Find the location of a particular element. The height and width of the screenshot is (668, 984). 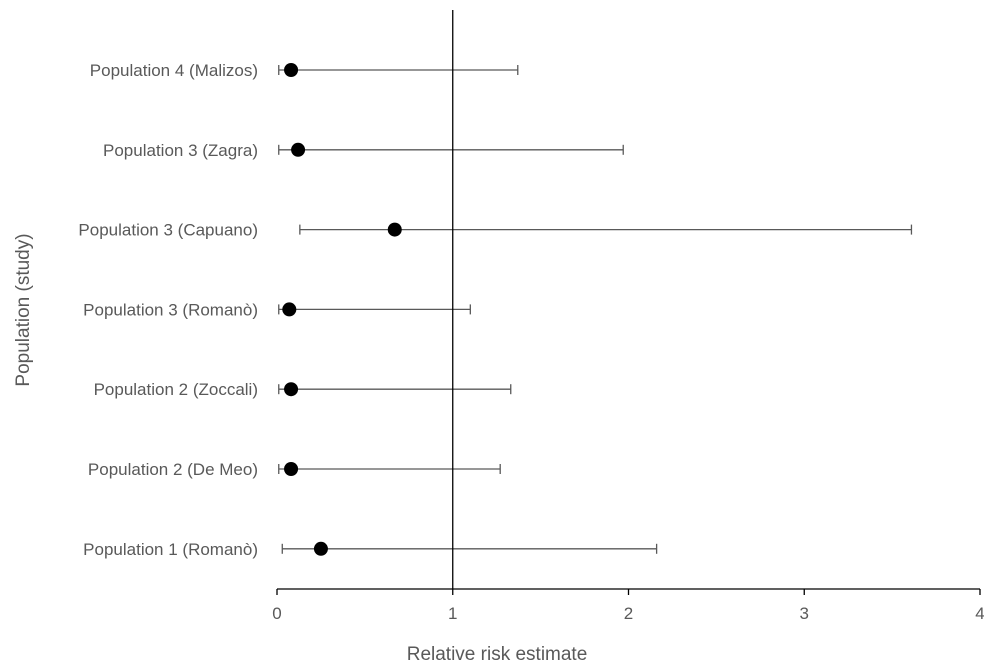

category-label: Population 4 (Malizos) is located at coordinates (174, 70).